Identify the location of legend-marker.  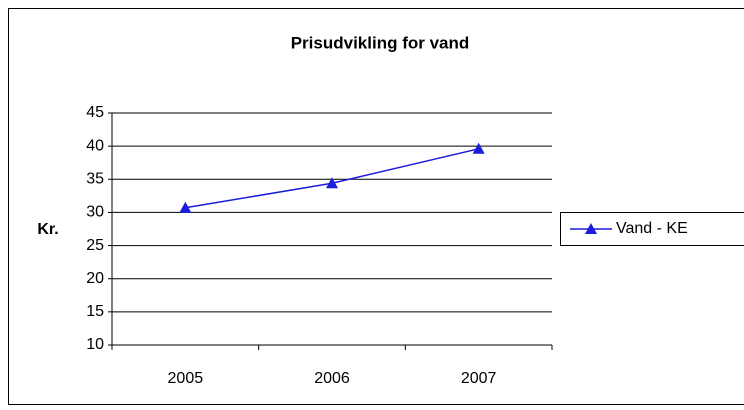
(591, 228).